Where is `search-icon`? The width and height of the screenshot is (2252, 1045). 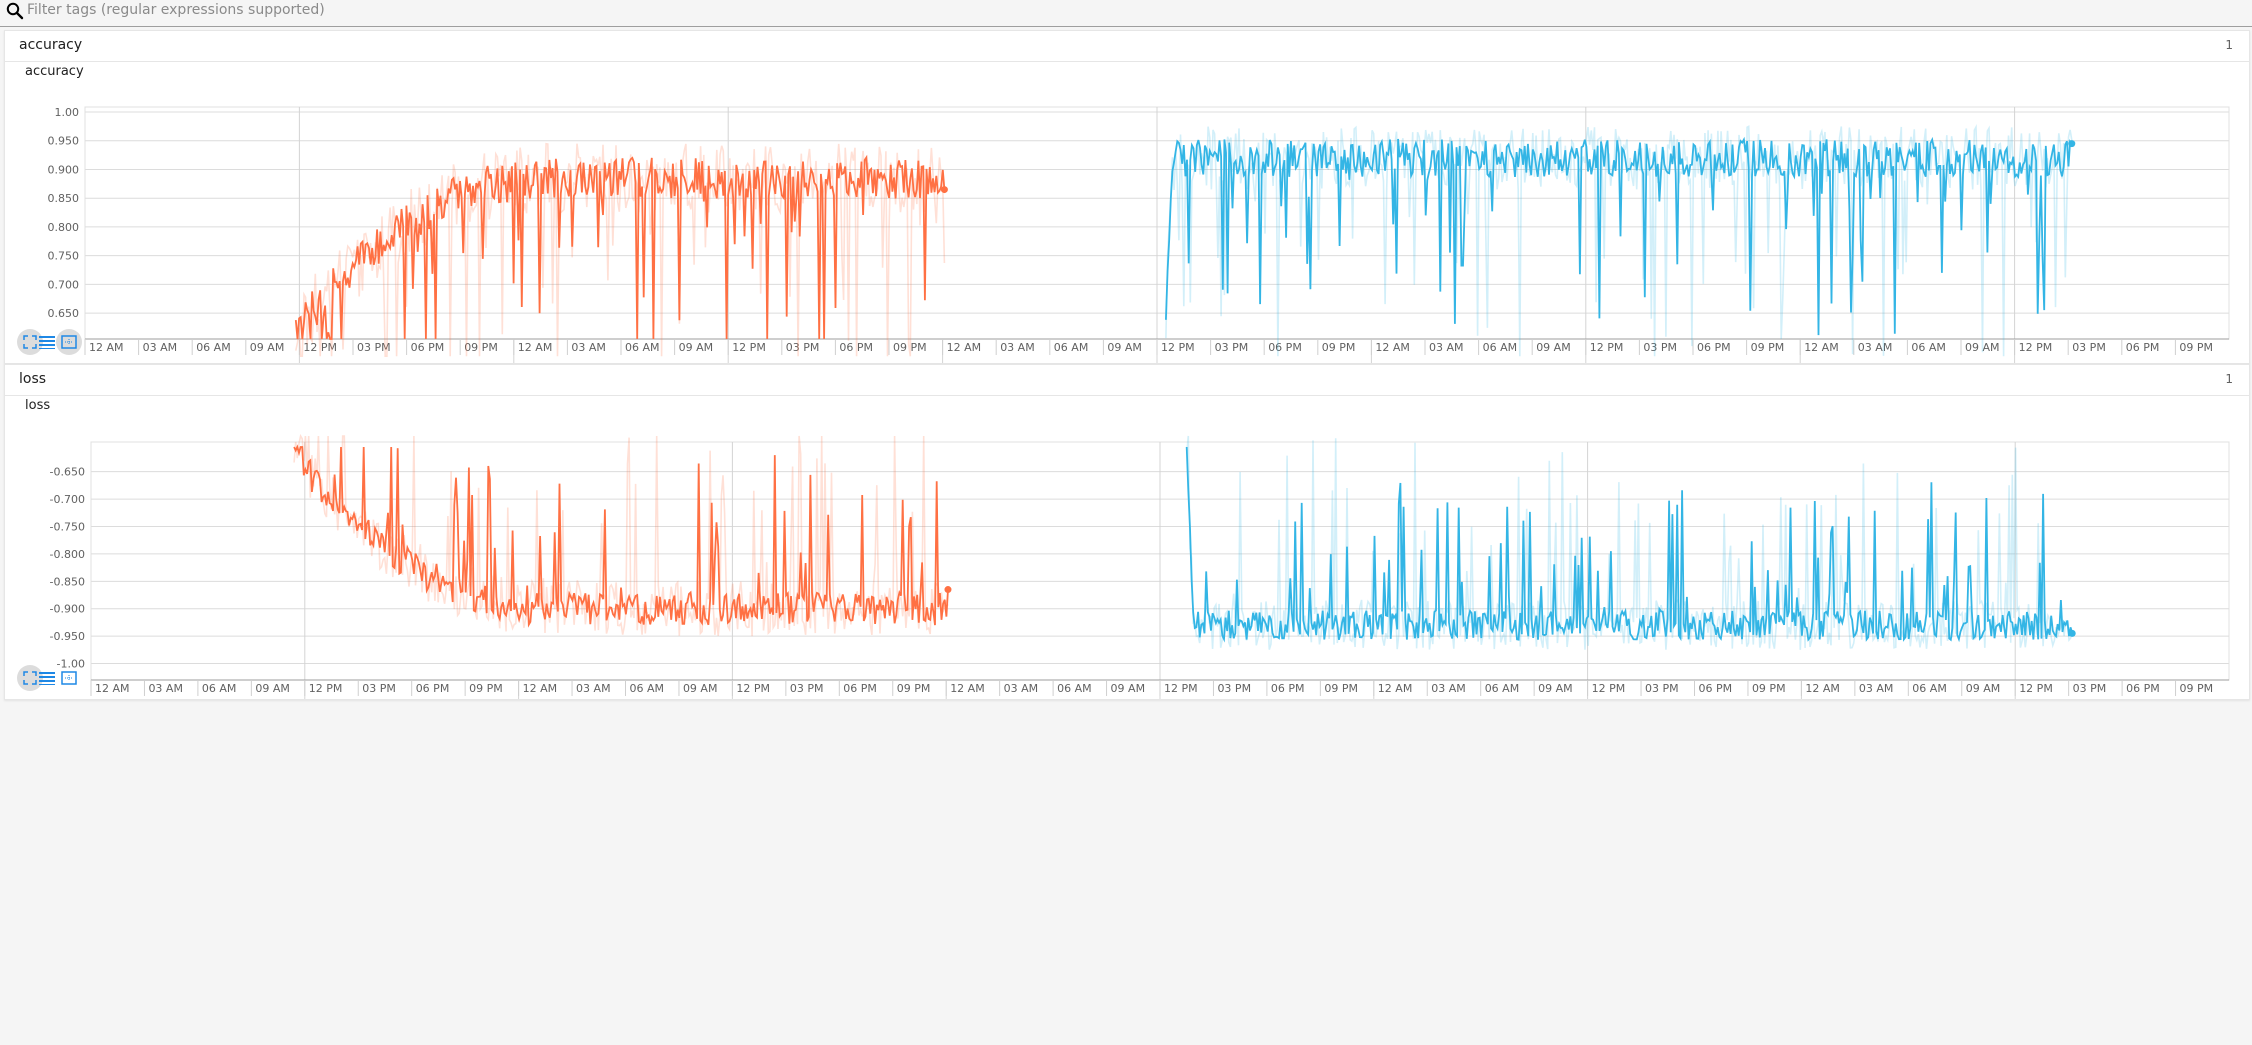 search-icon is located at coordinates (15, 11).